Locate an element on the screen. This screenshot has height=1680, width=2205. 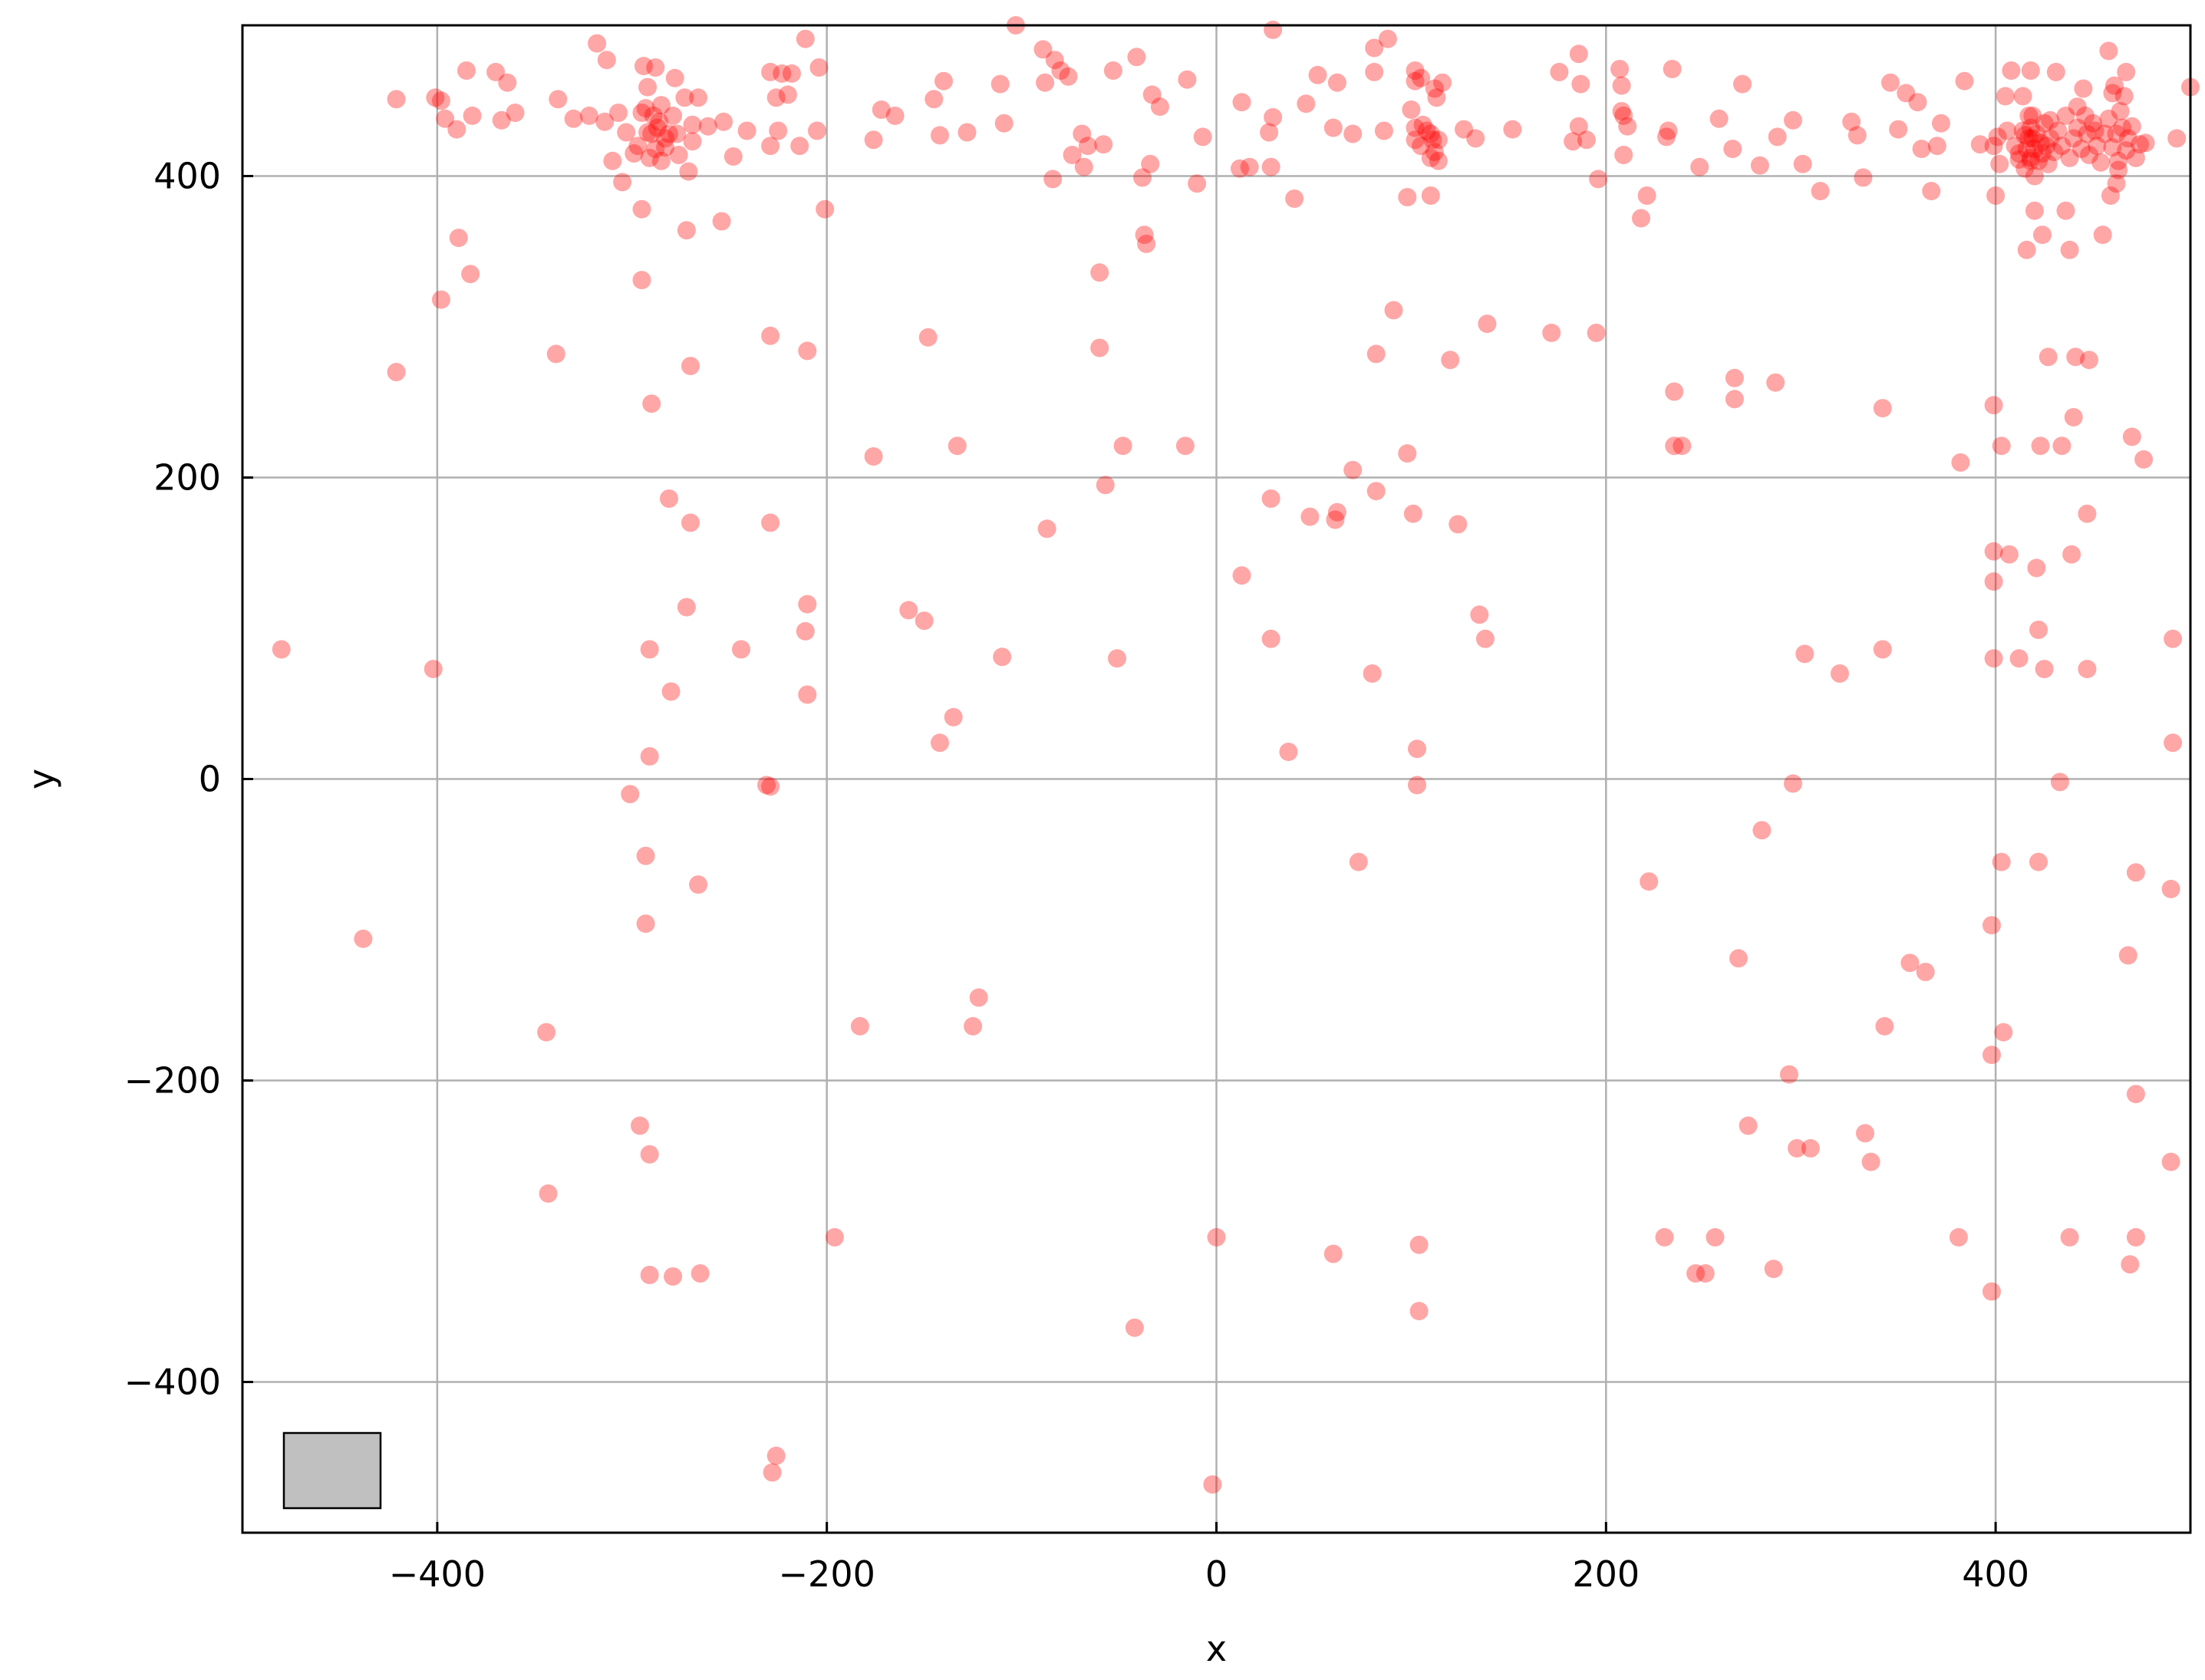
y-axis-label: y is located at coordinates (41, 779).